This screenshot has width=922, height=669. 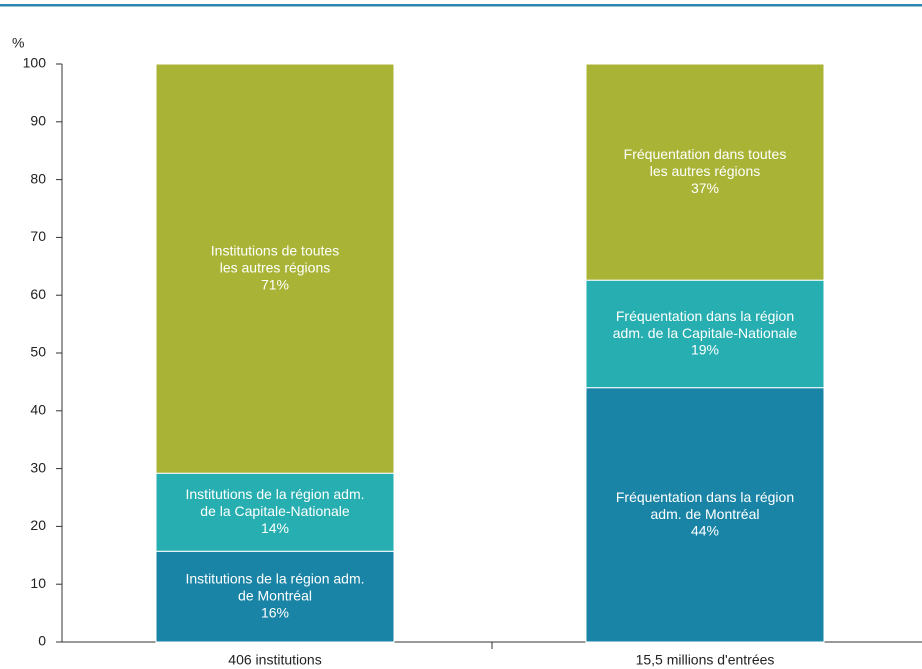 What do you see at coordinates (705, 154) in the screenshot?
I see `segment-label-line: Fréquentation dans toutes` at bounding box center [705, 154].